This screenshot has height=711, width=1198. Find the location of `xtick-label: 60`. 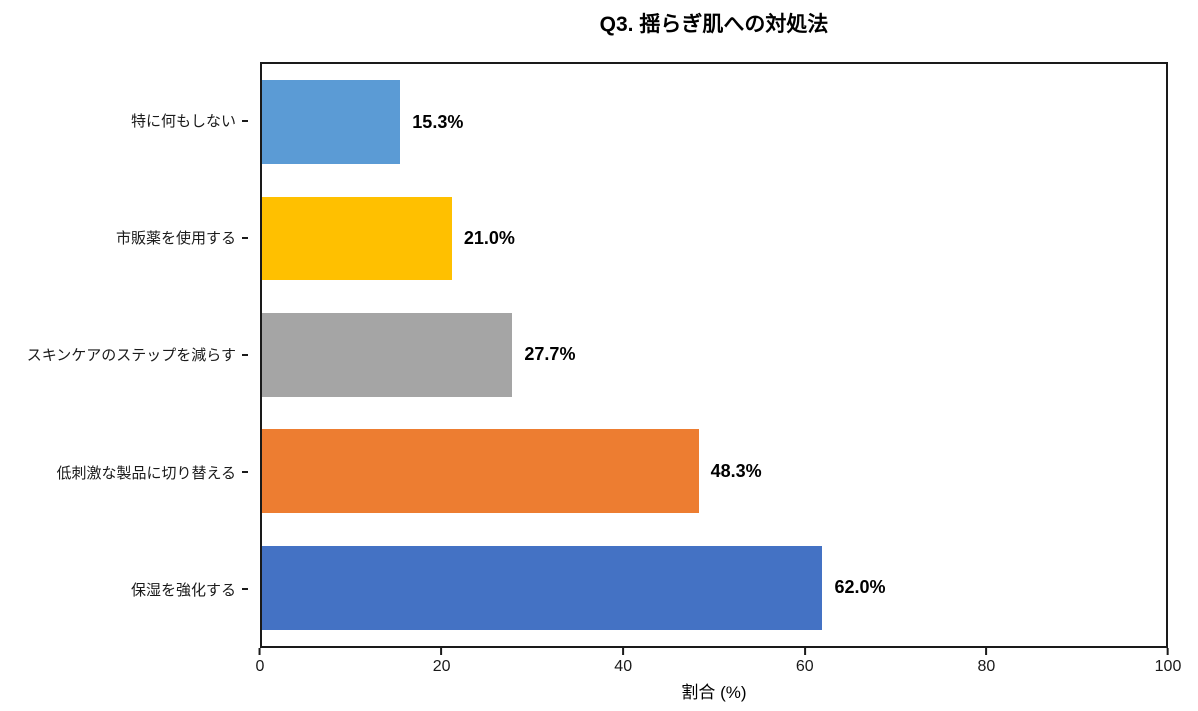

xtick-label: 60 is located at coordinates (804, 666).